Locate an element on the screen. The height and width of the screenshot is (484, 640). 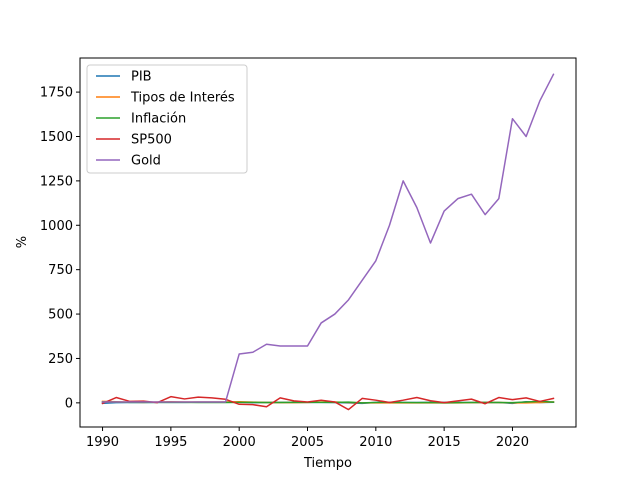
x-tick-label: 2015 is located at coordinates (444, 442).